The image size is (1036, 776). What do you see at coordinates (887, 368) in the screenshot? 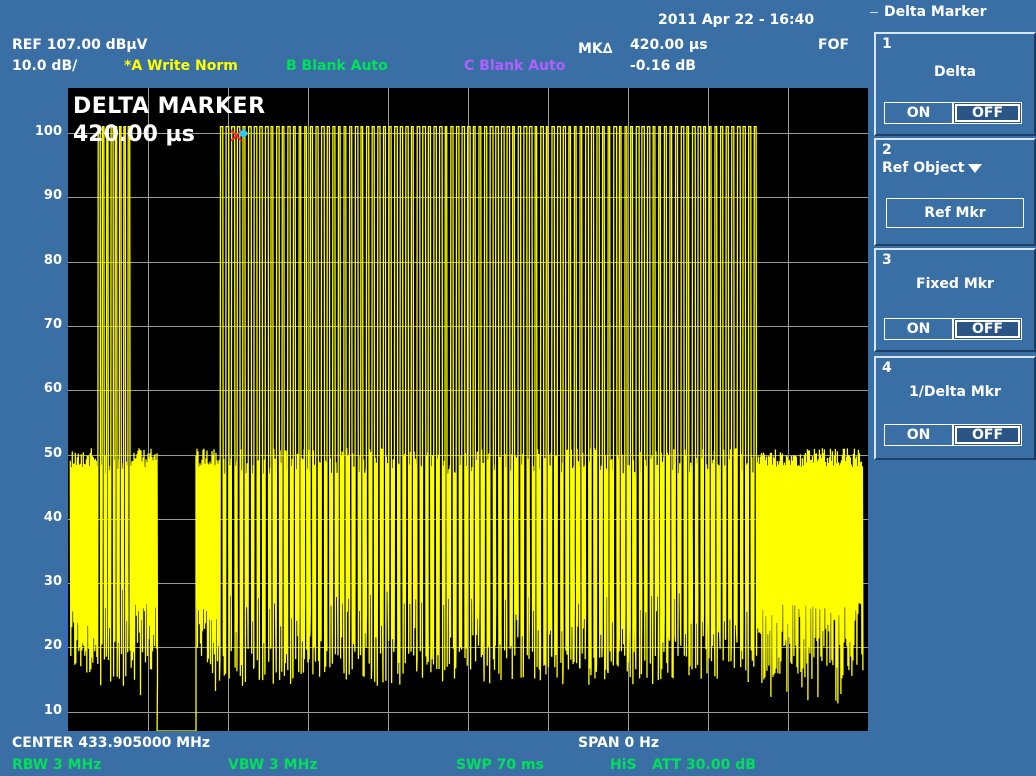
I see `softkey-number: 4` at bounding box center [887, 368].